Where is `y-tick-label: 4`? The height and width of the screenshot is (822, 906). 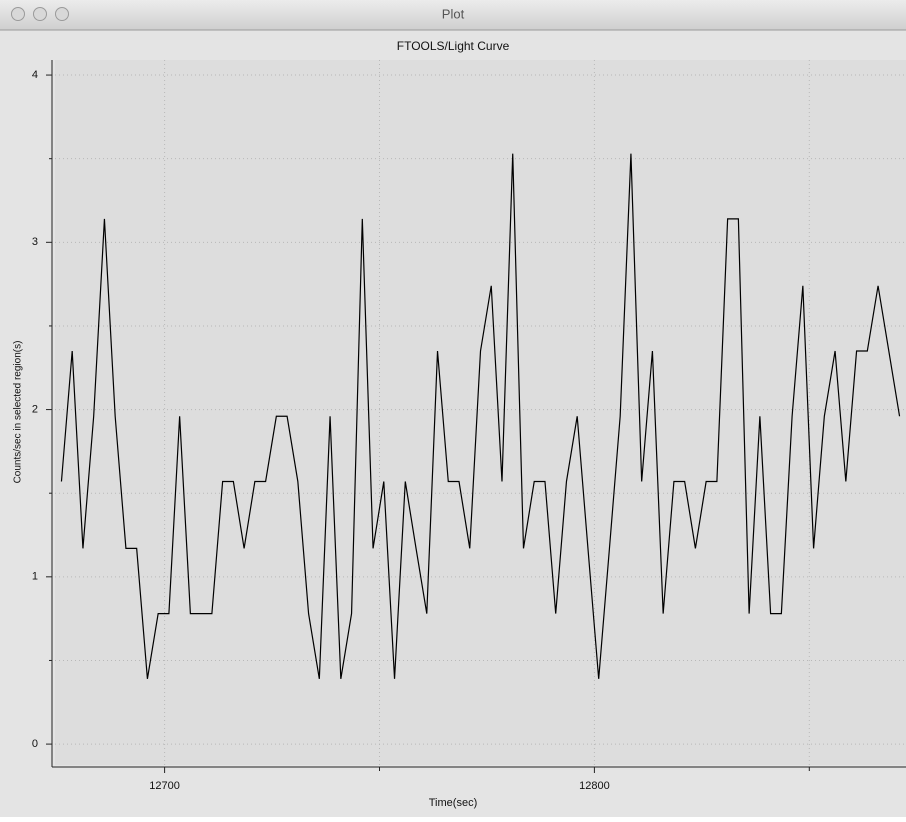
y-tick-label: 4 is located at coordinates (35, 75).